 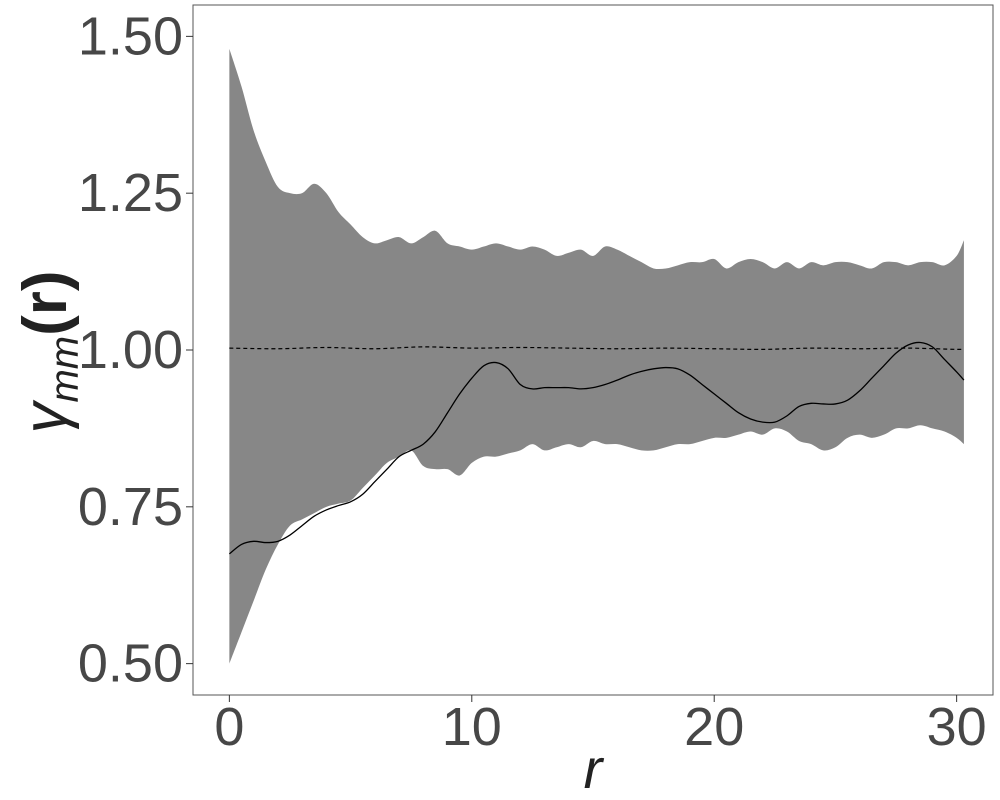 I want to click on x-axis-title: r, so click(x=594, y=768).